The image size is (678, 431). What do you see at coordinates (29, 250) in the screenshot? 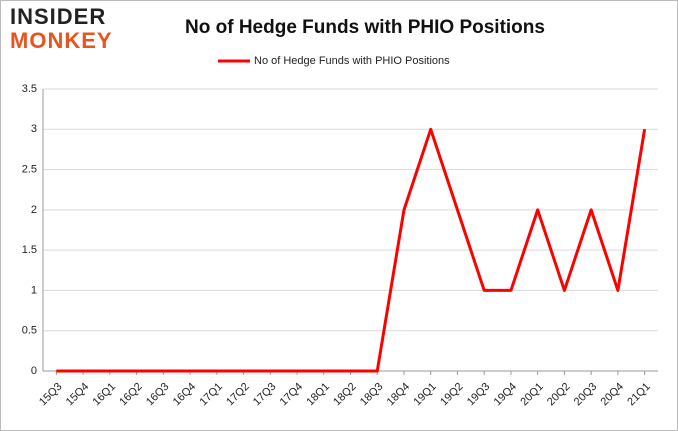
I see `y-tick-label: 1.5` at bounding box center [29, 250].